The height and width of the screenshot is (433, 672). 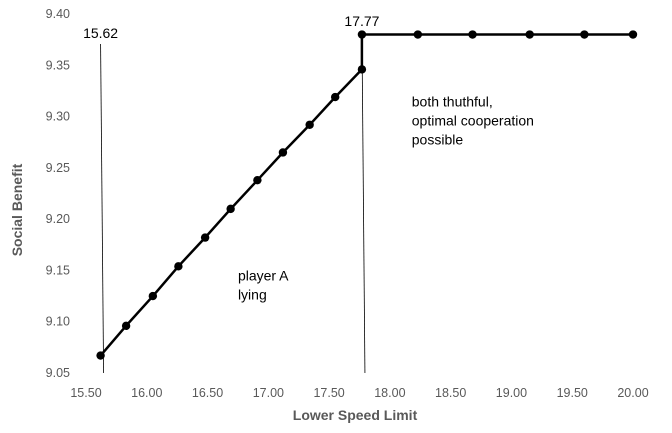 What do you see at coordinates (361, 21) in the screenshot?
I see `reference-line-label: 17.77` at bounding box center [361, 21].